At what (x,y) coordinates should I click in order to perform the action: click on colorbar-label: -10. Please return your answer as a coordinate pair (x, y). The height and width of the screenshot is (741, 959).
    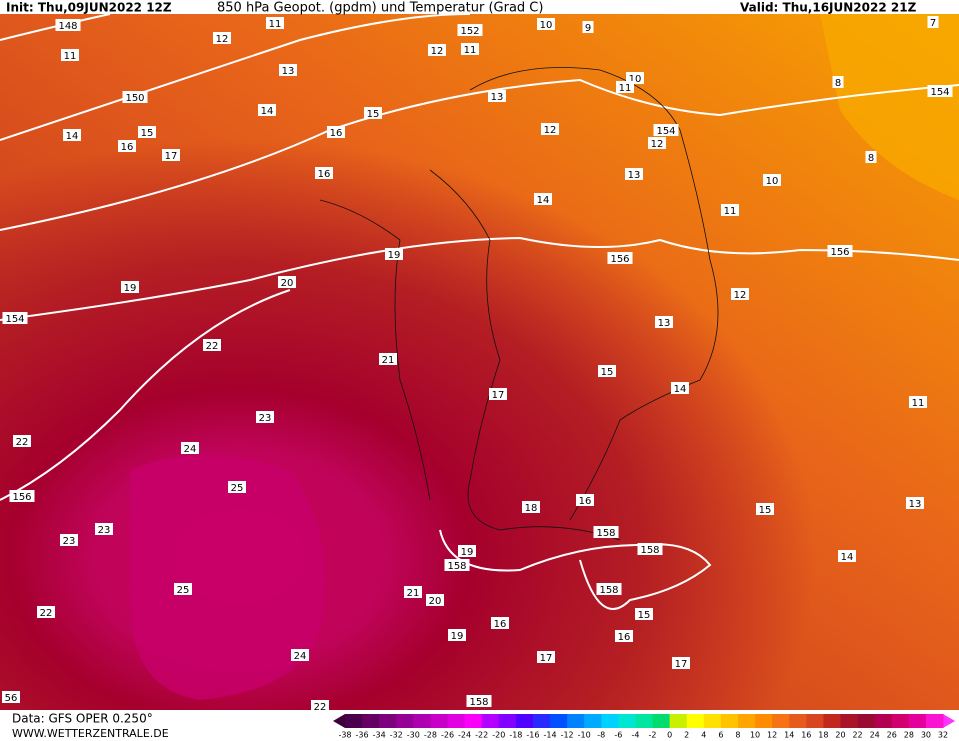
    Looking at the image, I should click on (584, 735).